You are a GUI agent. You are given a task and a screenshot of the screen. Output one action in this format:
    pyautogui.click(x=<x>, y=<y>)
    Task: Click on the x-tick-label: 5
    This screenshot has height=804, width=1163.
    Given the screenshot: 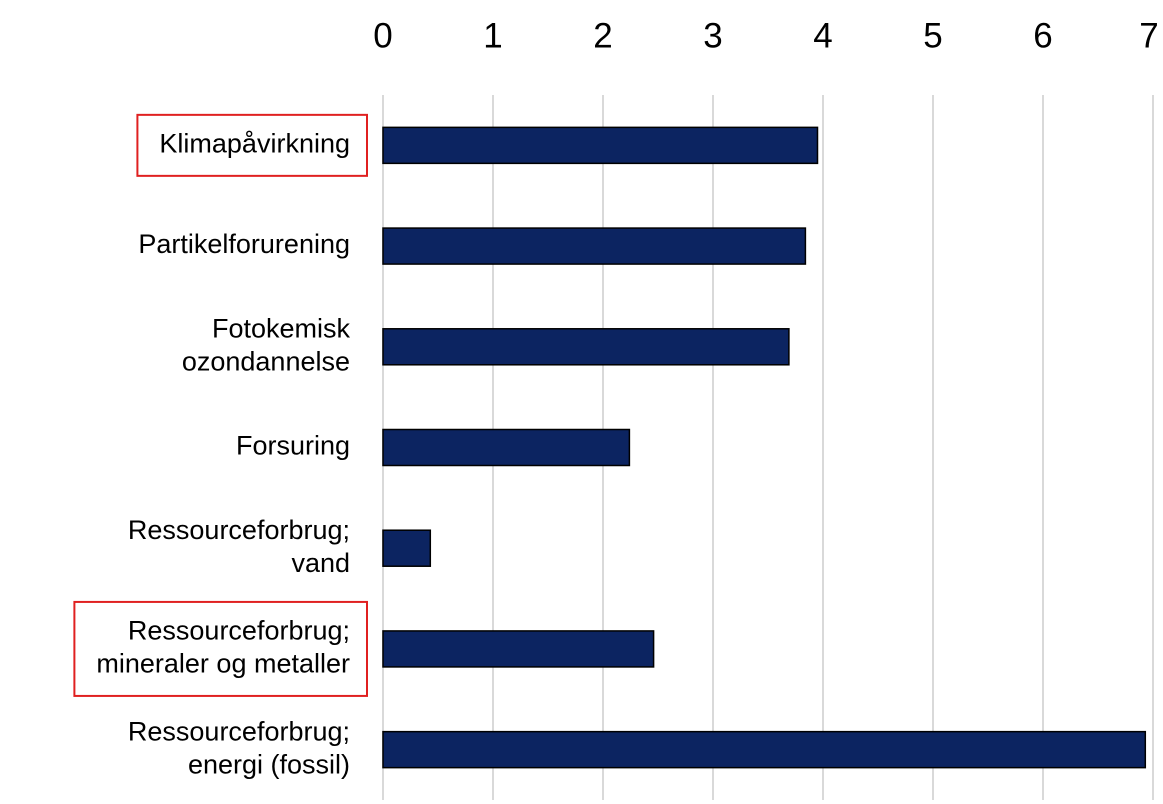 What is the action you would take?
    pyautogui.click(x=932, y=35)
    